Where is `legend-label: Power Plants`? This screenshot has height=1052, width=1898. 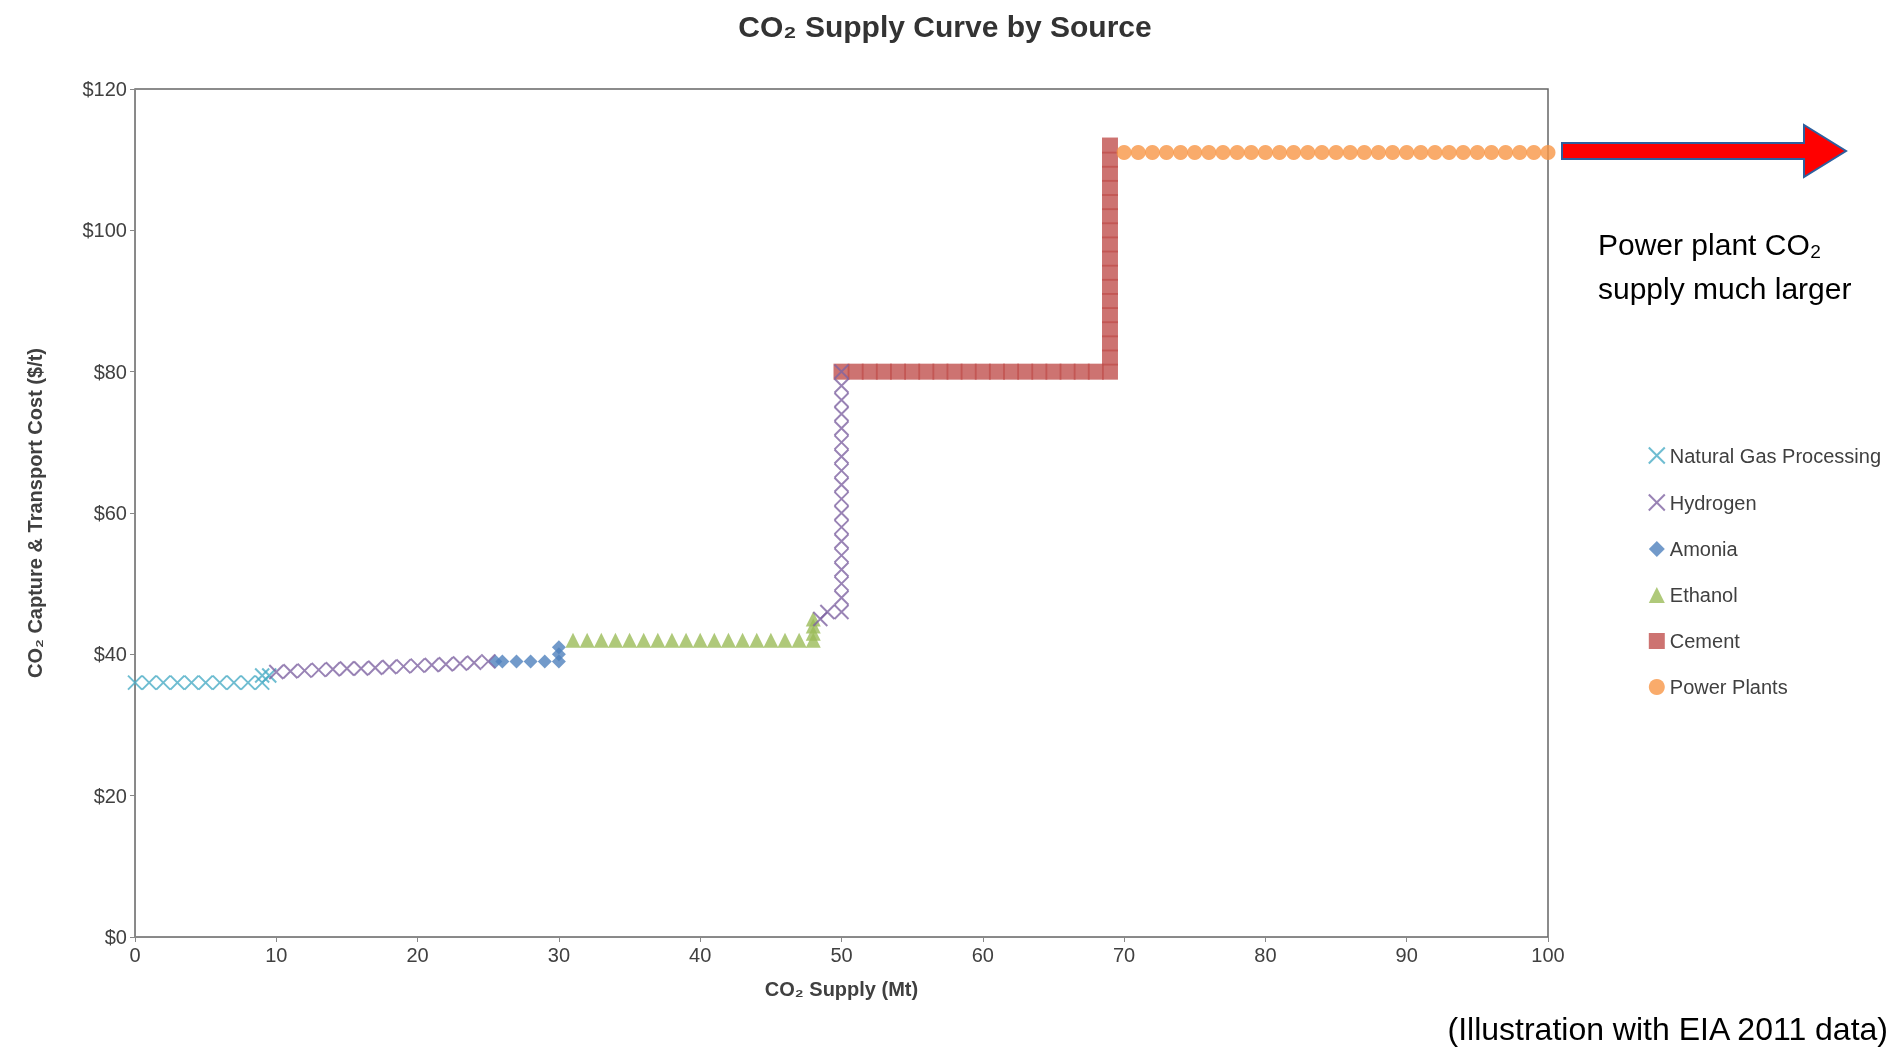
legend-label: Power Plants is located at coordinates (1728, 687).